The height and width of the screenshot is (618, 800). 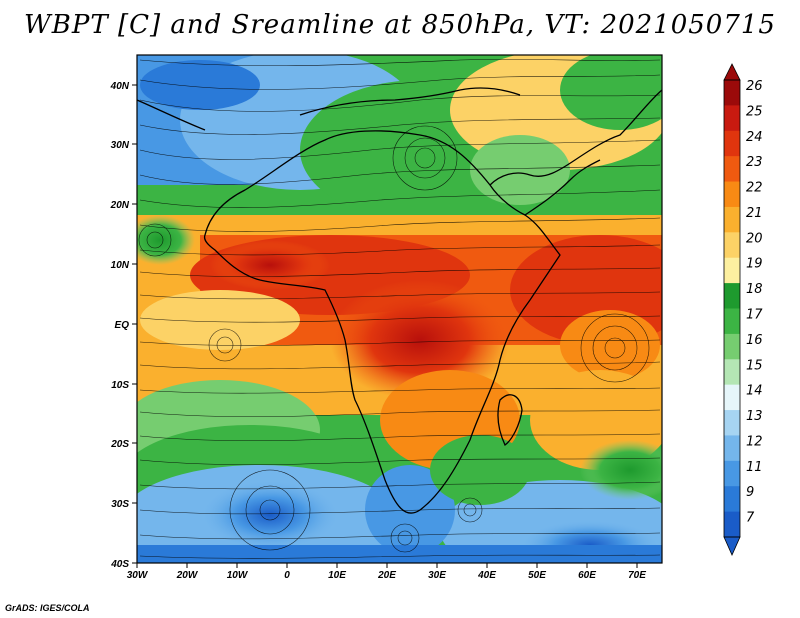 I want to click on colorbar-label: 26, so click(x=754, y=86).